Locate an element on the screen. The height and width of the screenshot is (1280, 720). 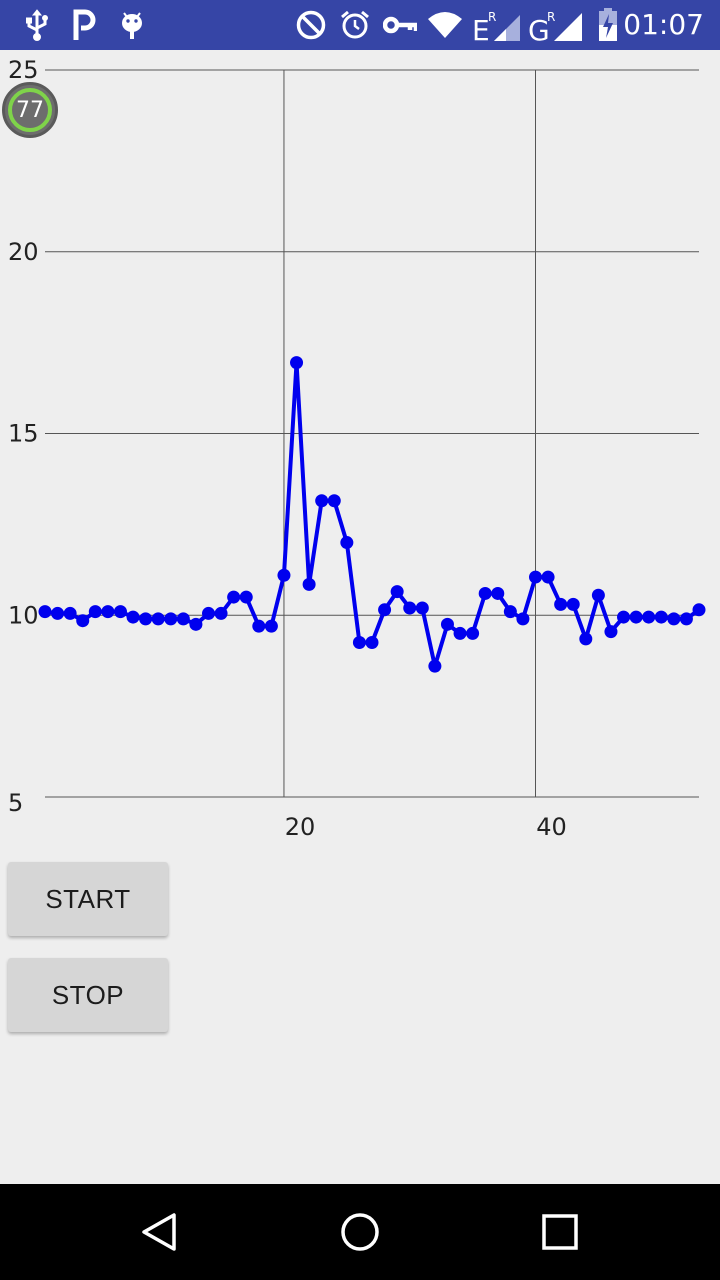
badge-value: 77 is located at coordinates (30, 110).